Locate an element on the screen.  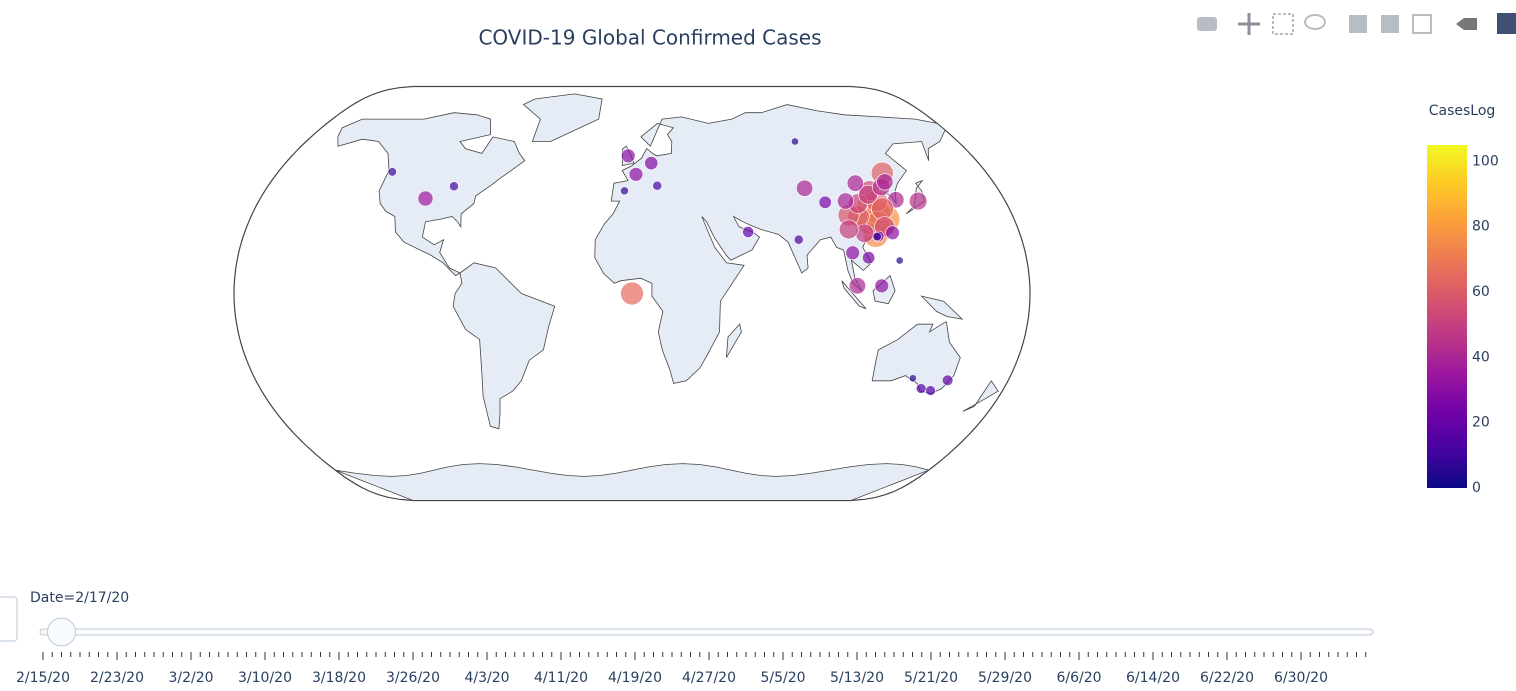
slider-label: 3/10/20 is located at coordinates (265, 678).